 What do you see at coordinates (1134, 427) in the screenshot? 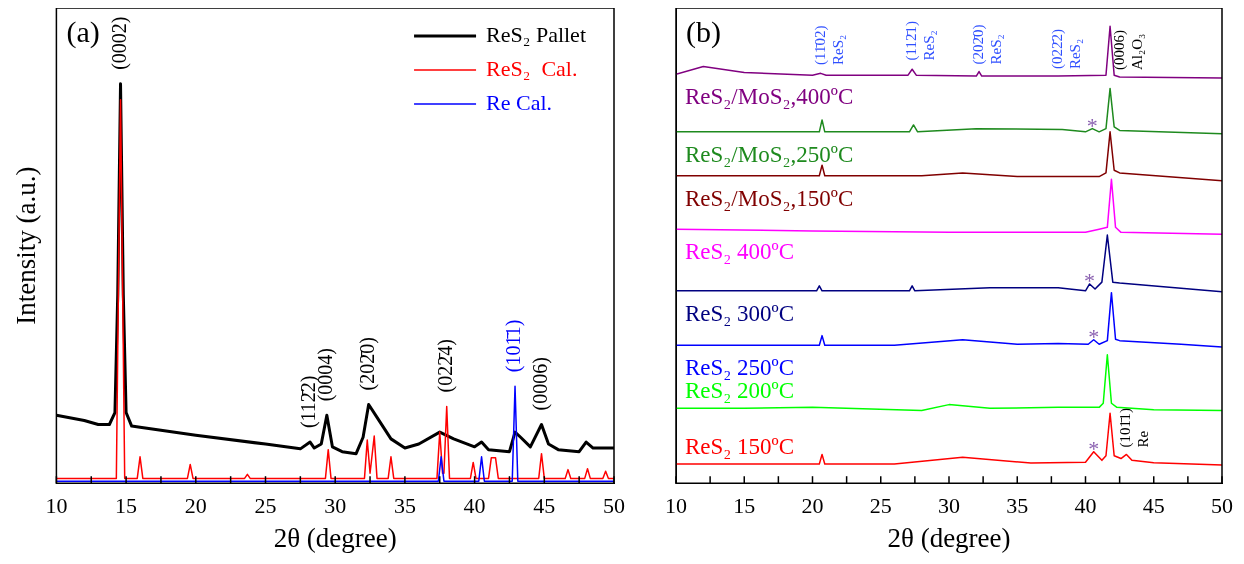
I see `annotation: (101̄1) Re` at bounding box center [1134, 427].